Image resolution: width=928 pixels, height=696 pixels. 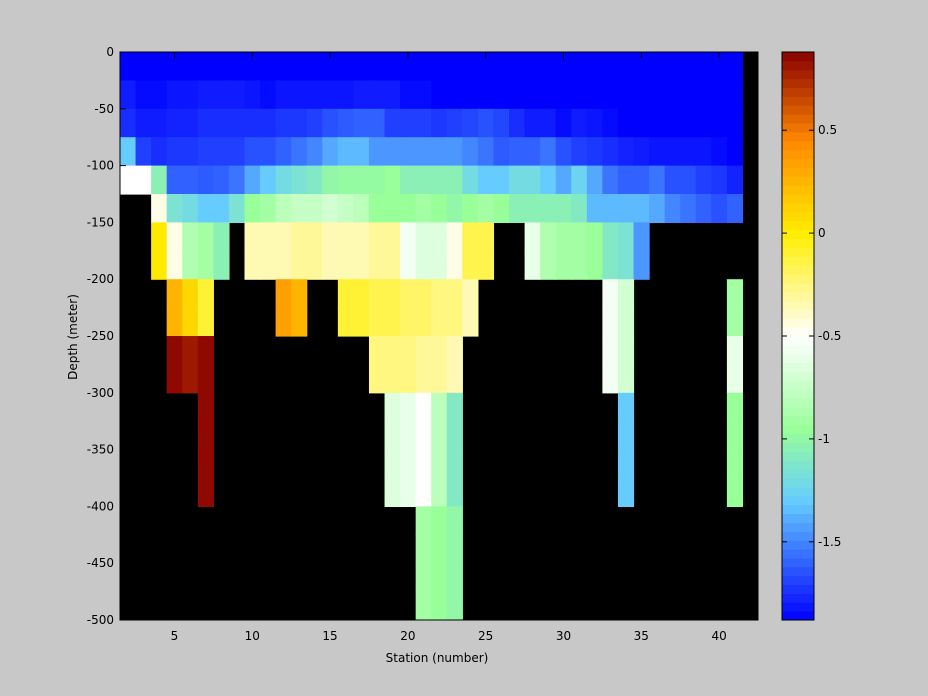 I want to click on colorbar: 0.5 0 -0.5 -1 -1.5, so click(x=811, y=336).